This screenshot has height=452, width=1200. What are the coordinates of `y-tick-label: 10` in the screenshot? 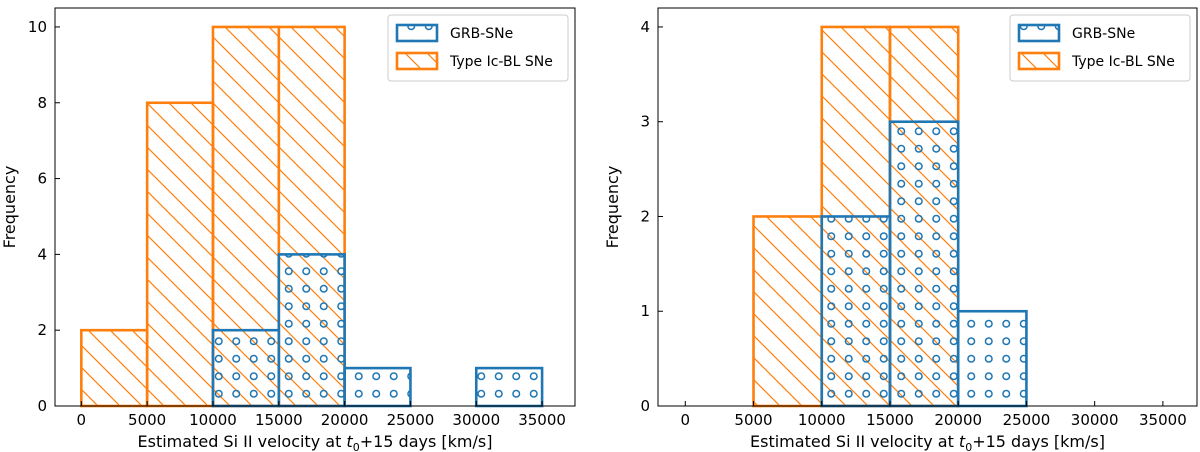 It's located at (37, 27).